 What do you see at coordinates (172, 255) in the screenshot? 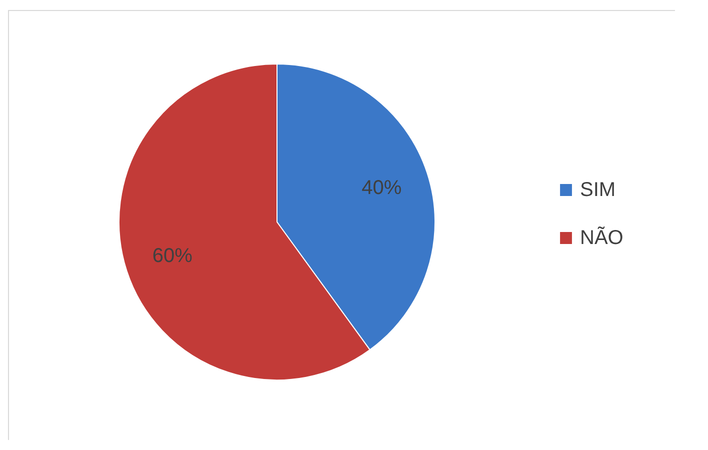
I see `data-label: 60%` at bounding box center [172, 255].